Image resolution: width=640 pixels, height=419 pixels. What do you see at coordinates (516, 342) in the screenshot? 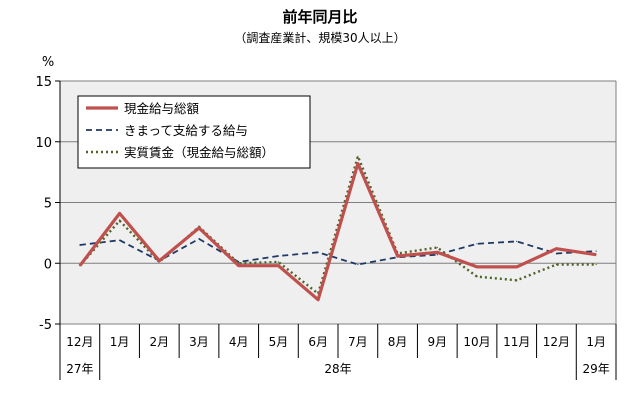
I see `category-label: 11月` at bounding box center [516, 342].